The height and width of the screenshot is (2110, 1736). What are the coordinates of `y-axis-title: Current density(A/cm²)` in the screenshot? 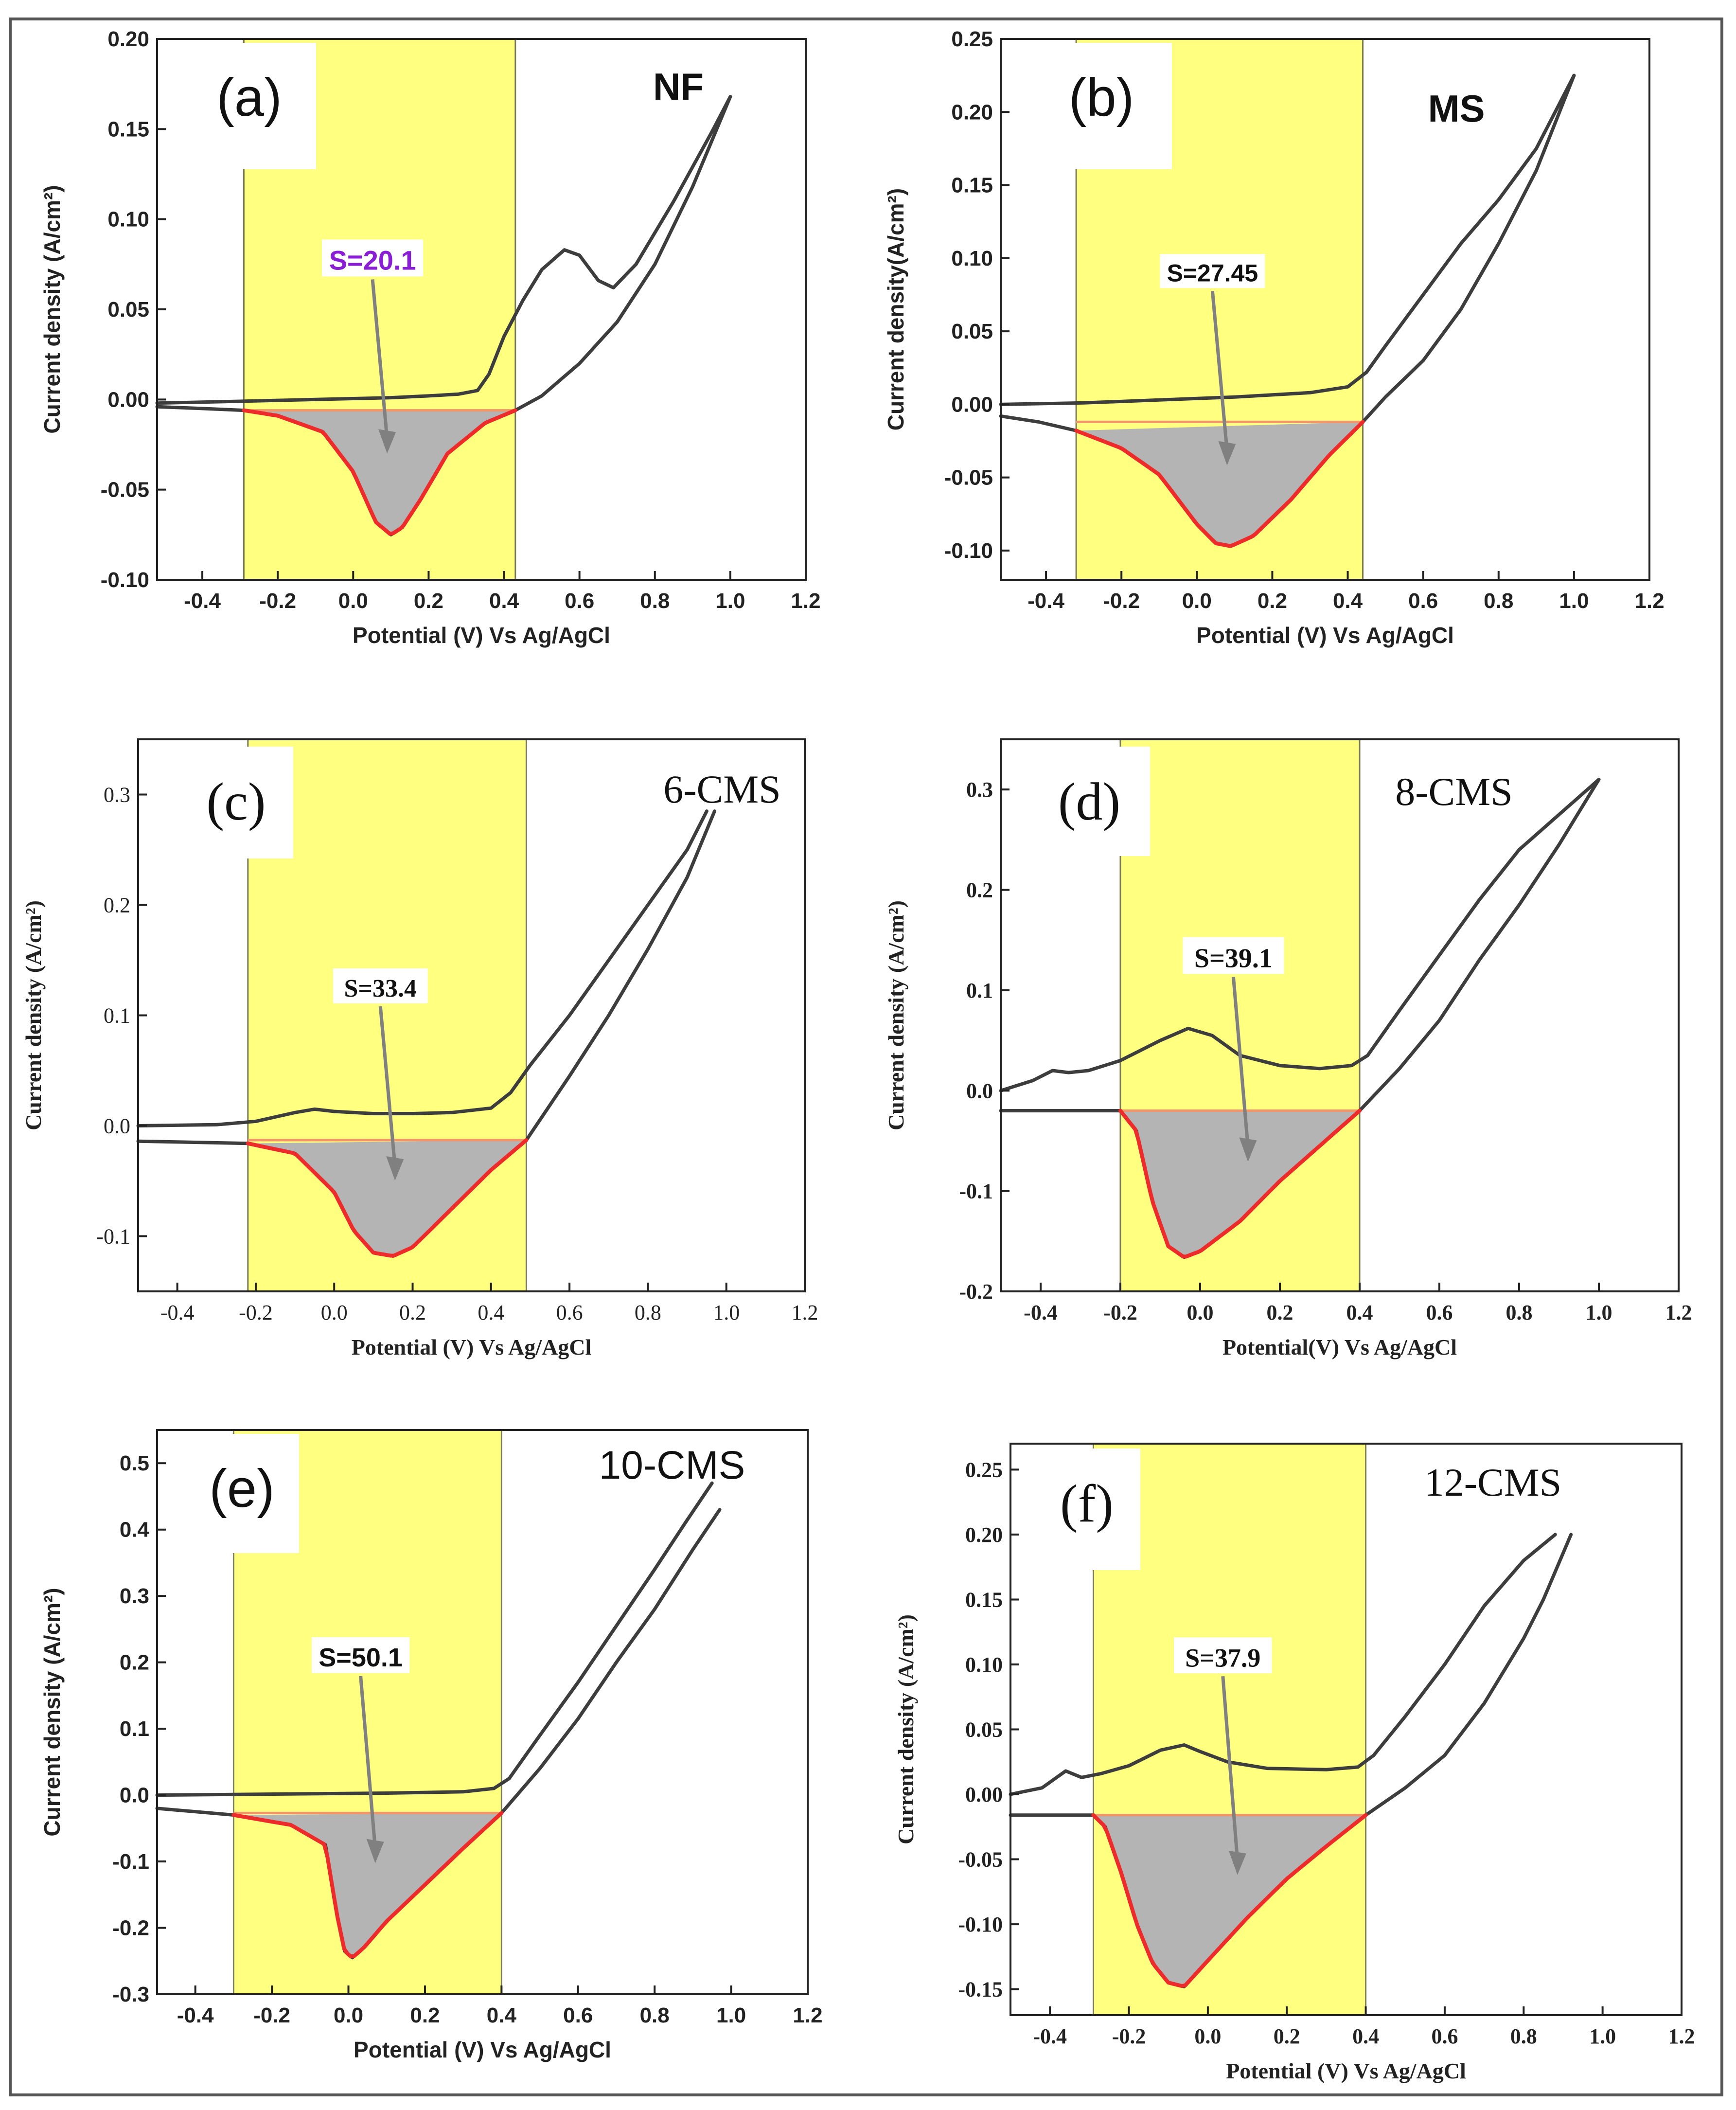 It's located at (895, 309).